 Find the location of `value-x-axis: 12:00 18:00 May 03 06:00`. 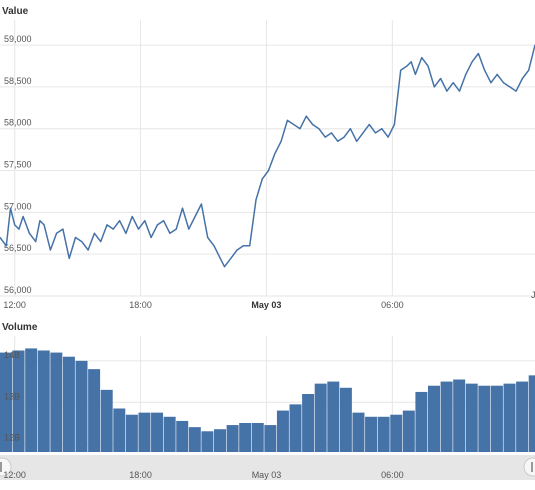

value-x-axis: 12:00 18:00 May 03 06:00 is located at coordinates (203, 305).